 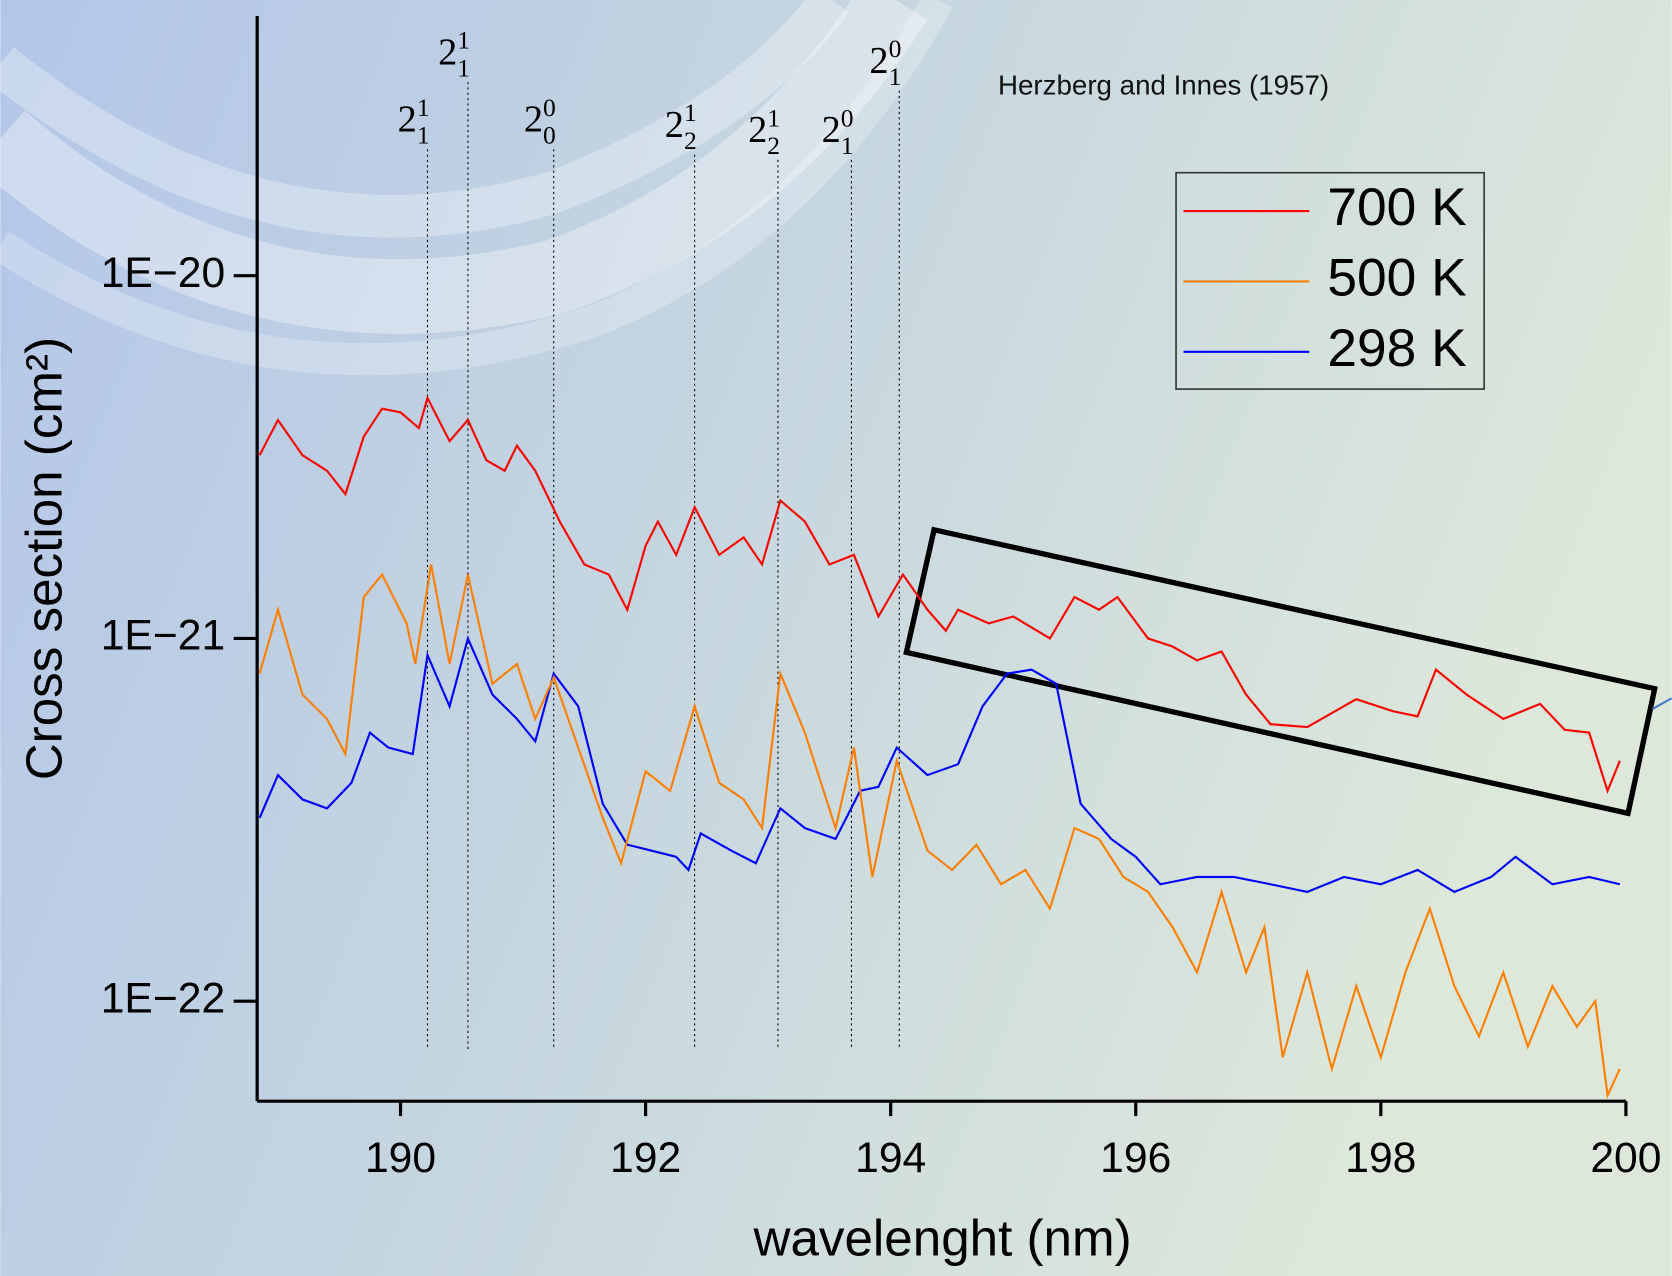 I want to click on annotation-label: 20 0, so click(x=540, y=121).